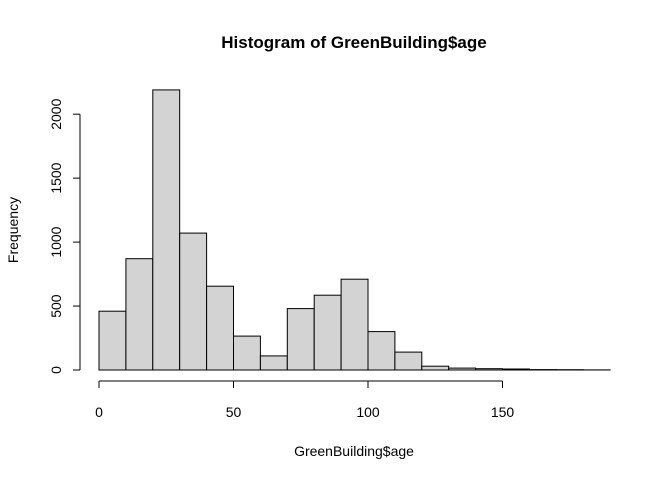  Describe the element at coordinates (56, 370) in the screenshot. I see `y-tick-label: 0` at that location.